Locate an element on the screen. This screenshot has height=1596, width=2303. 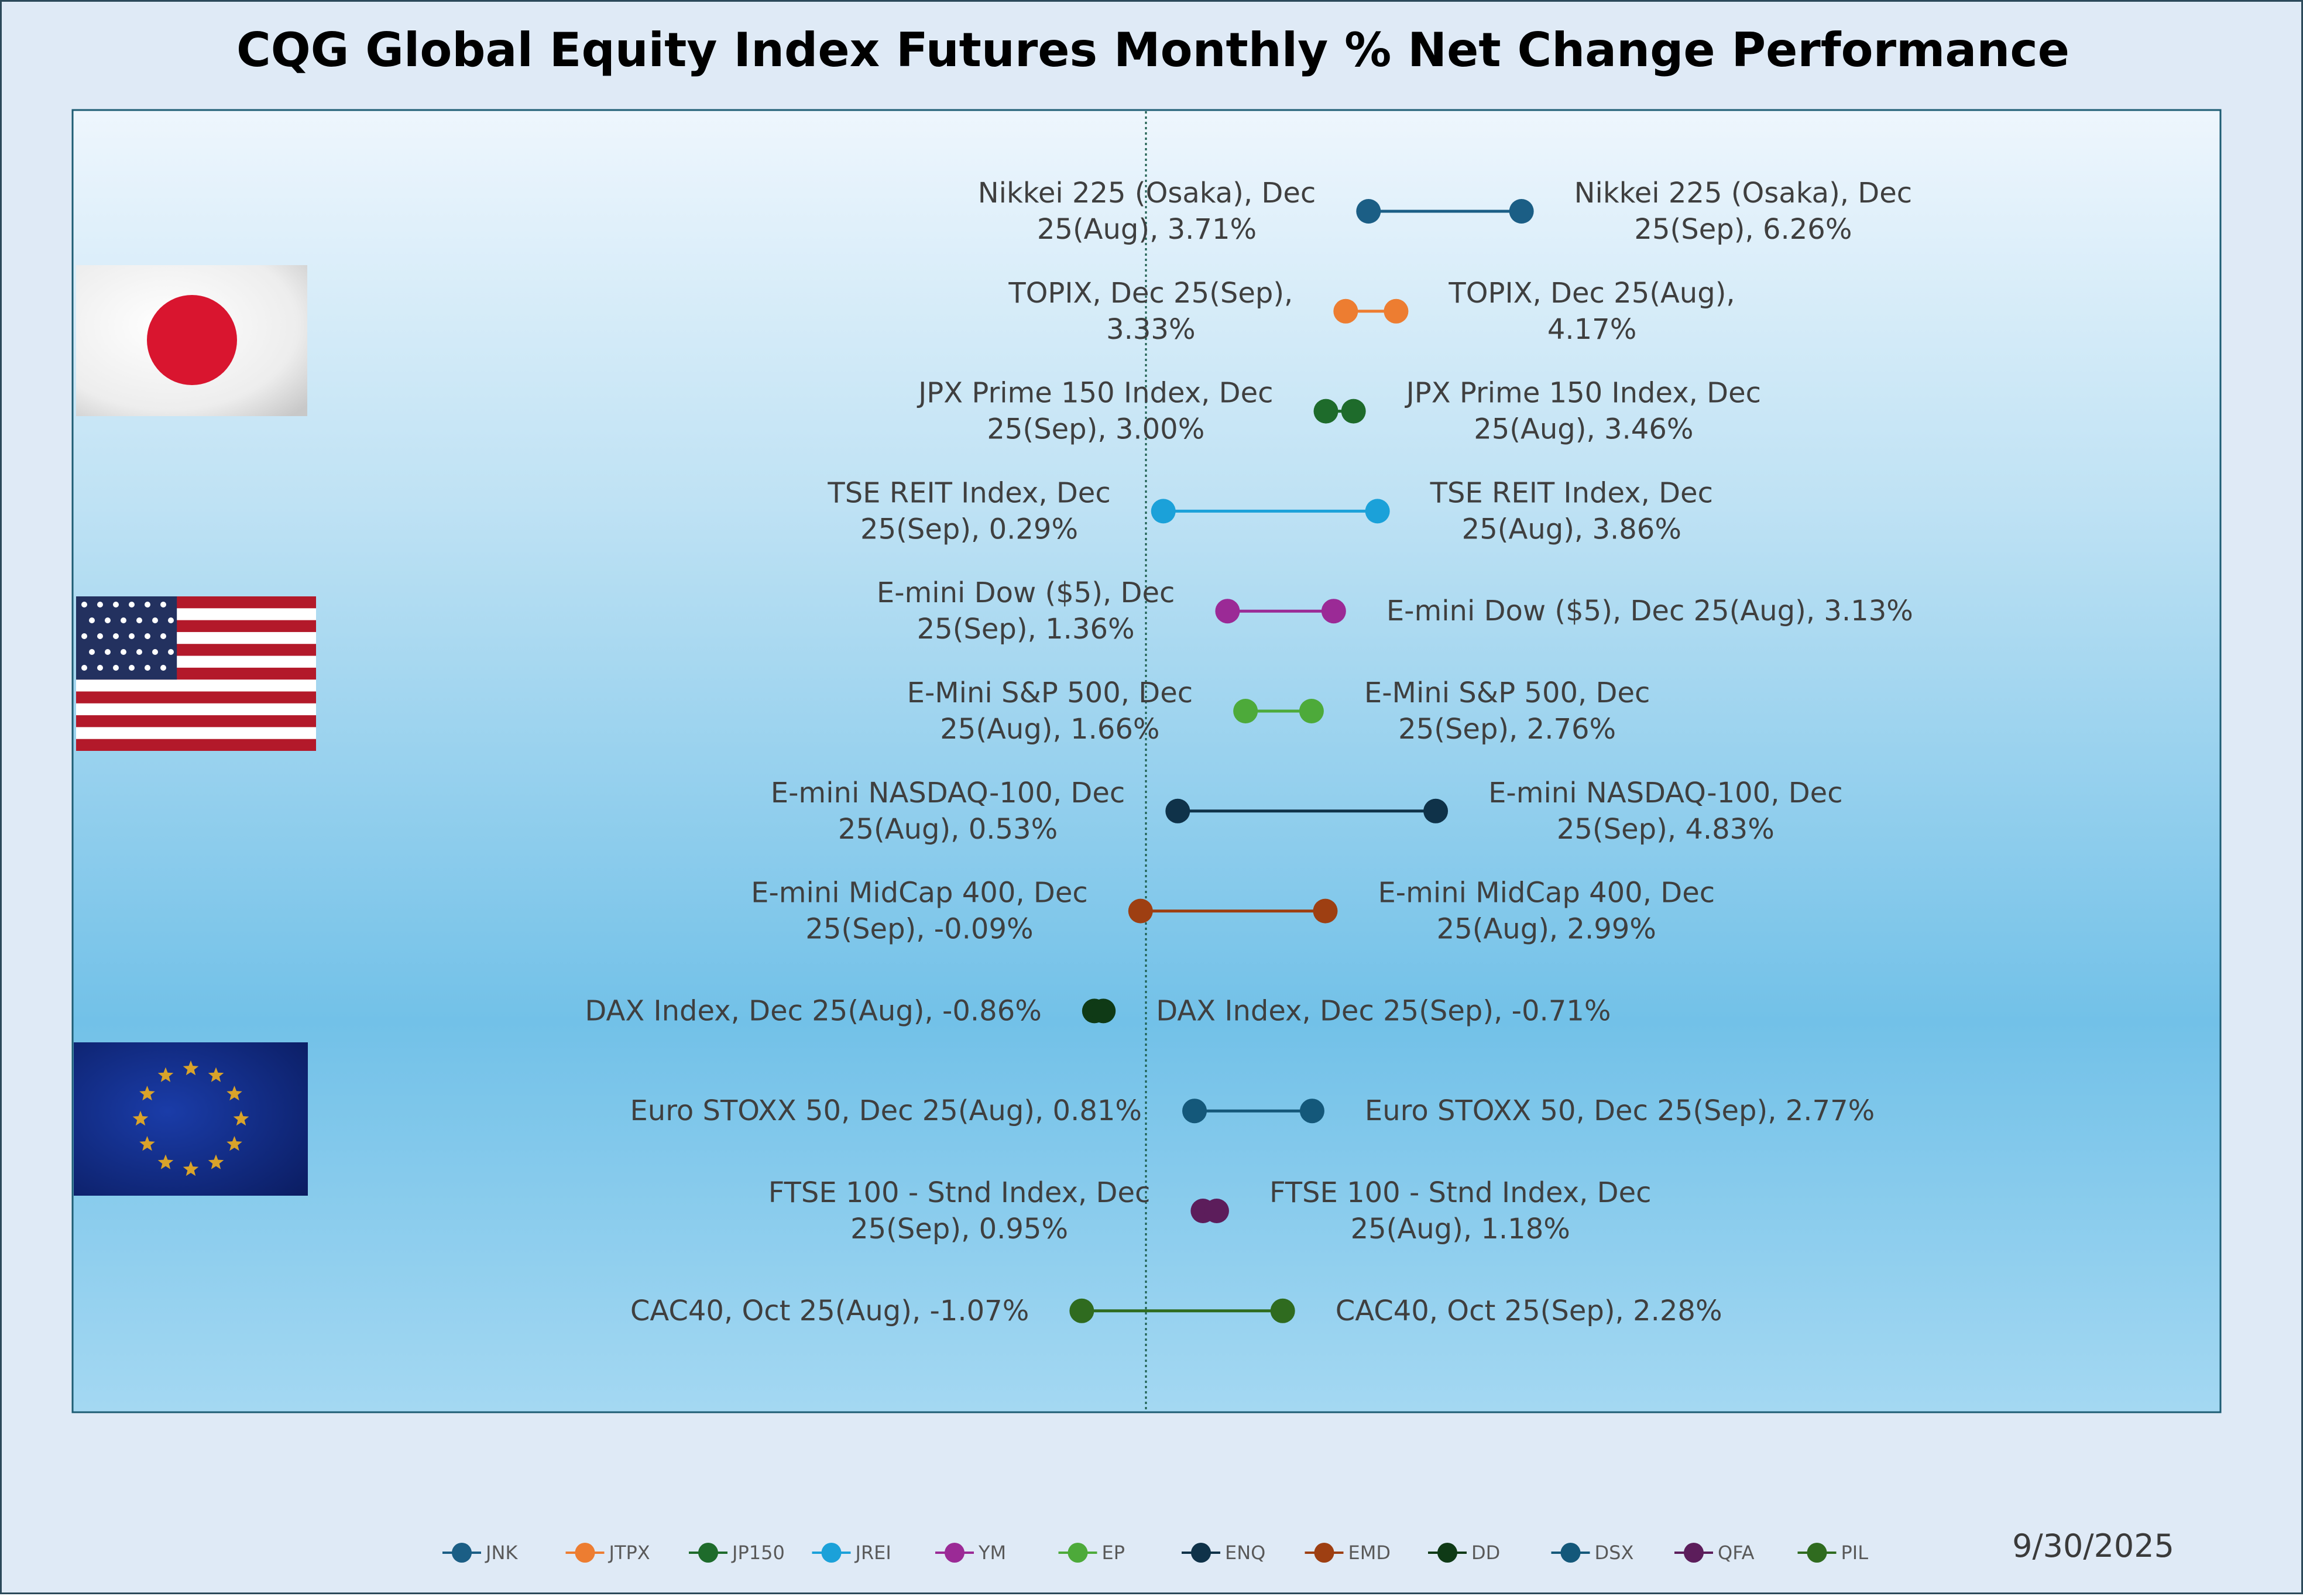
data-label-pil-left: CAC40, Oct 25(Aug), -1.07% is located at coordinates (829, 1311).